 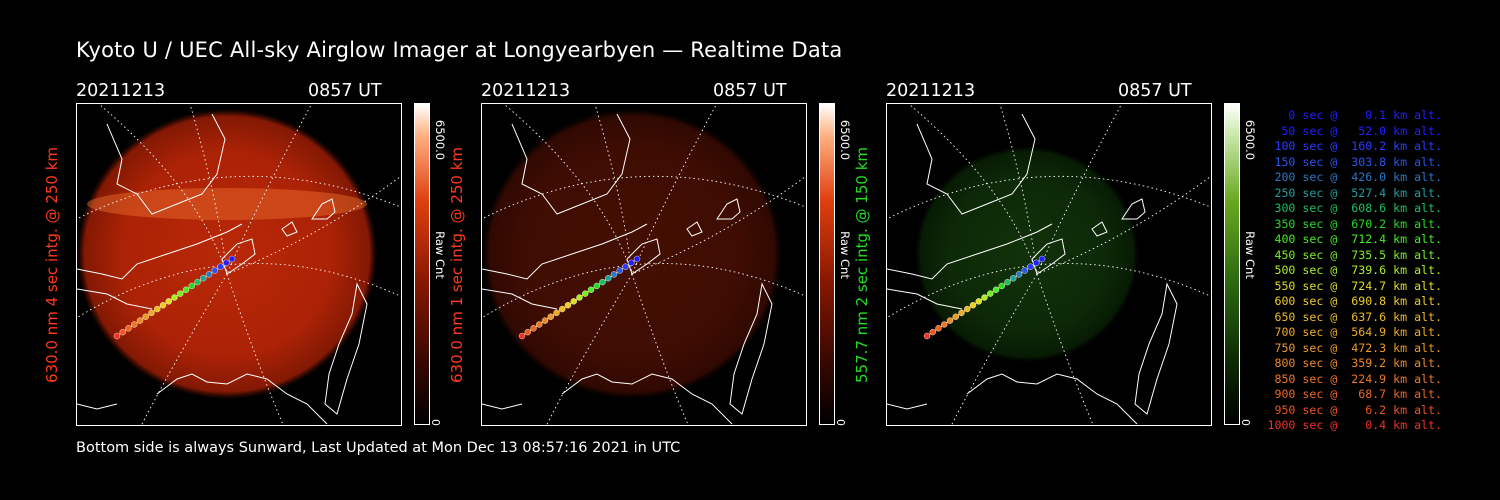 What do you see at coordinates (1354, 409) in the screenshot?
I see `legend-row: 950 sec @ 6.2 km alt.` at bounding box center [1354, 409].